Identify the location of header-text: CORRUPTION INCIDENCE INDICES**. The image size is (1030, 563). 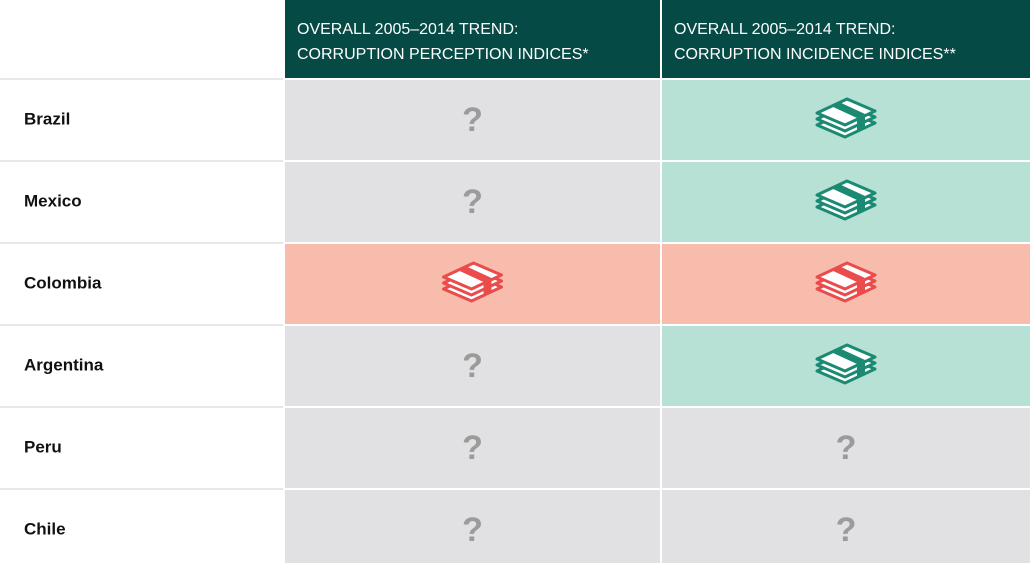
(815, 54).